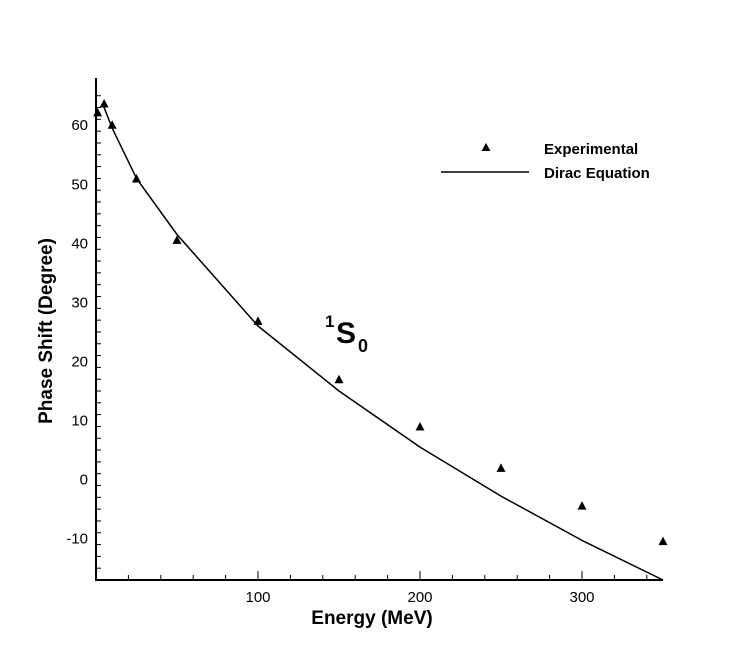 The image size is (736, 655). Describe the element at coordinates (77, 539) in the screenshot. I see `y-tick-label: -10` at that location.